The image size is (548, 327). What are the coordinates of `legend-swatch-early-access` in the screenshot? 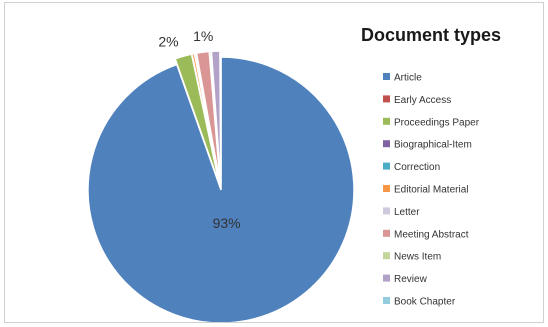 It's located at (386, 99).